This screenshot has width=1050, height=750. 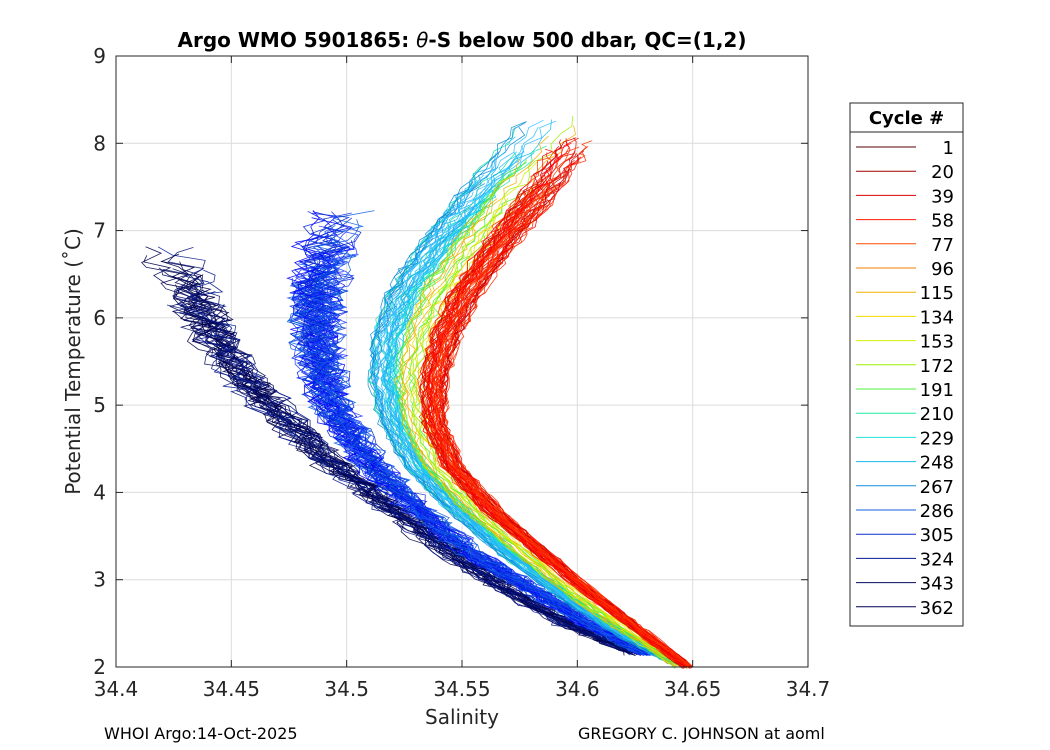 What do you see at coordinates (99, 667) in the screenshot?
I see `y-tick-label: 2` at bounding box center [99, 667].